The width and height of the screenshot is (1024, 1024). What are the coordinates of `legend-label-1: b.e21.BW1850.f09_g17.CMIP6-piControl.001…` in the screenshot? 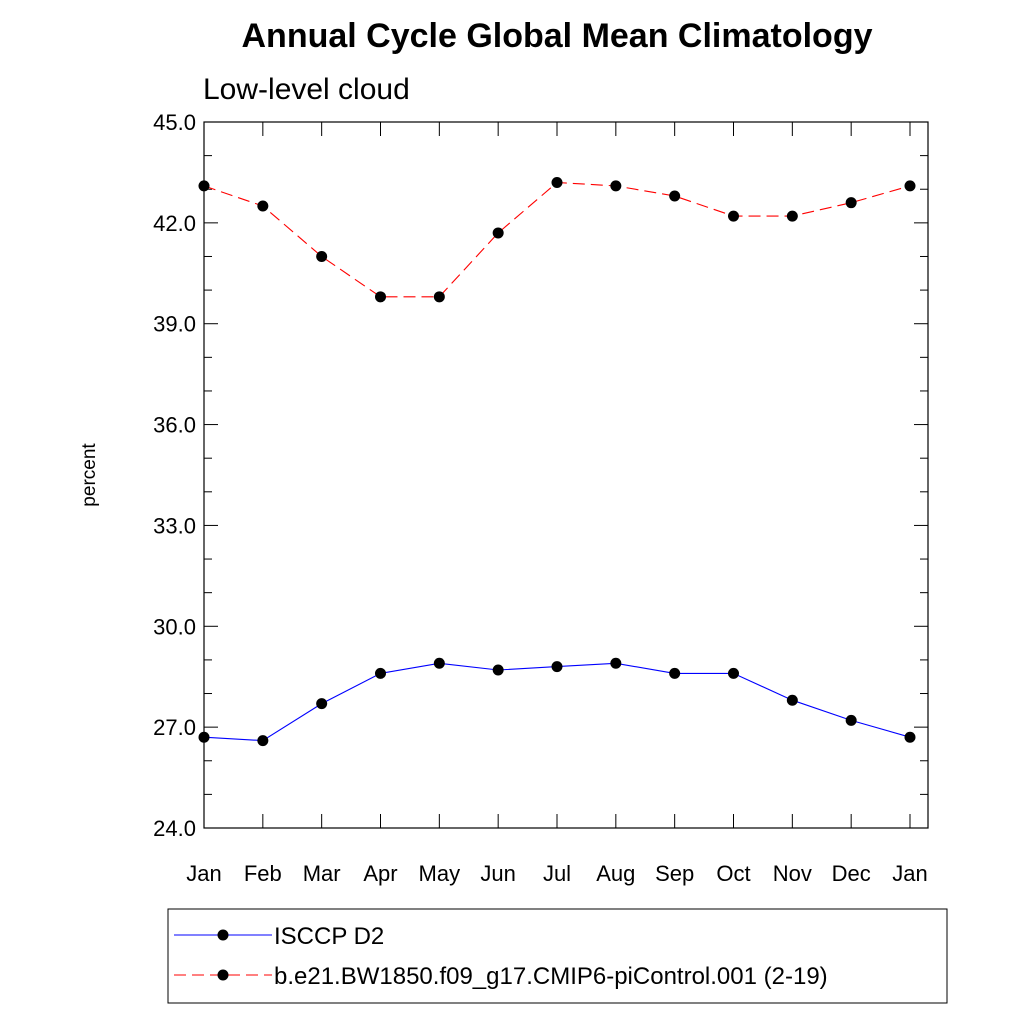 It's located at (551, 976).